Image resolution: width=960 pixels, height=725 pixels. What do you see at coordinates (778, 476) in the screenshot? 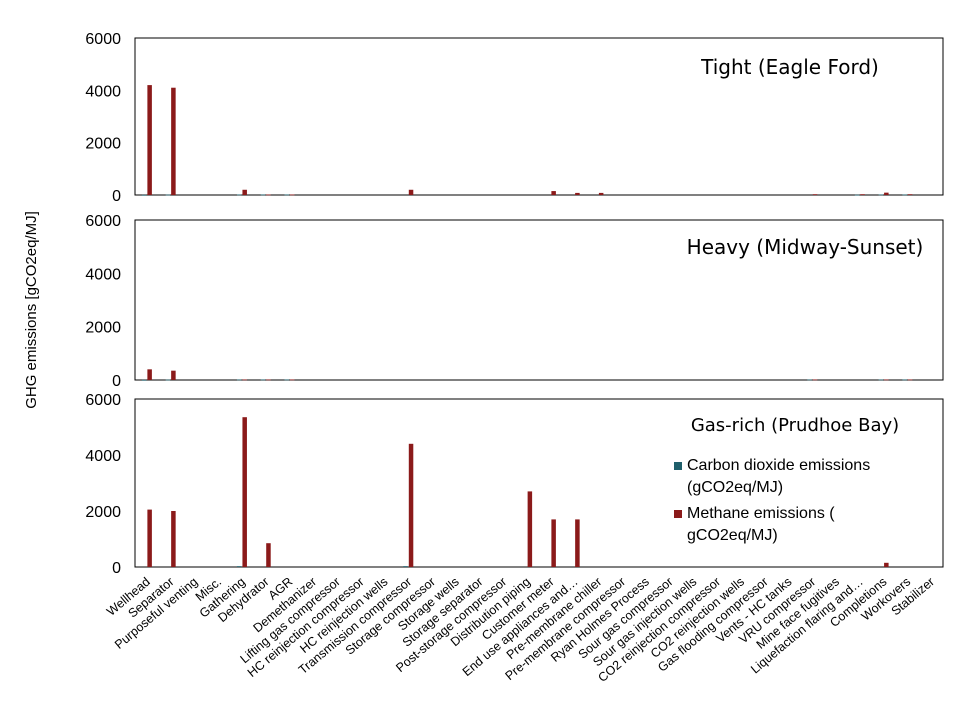
I see `legend-label: Carbon dioxide emissions (gCO2eq/MJ)` at bounding box center [778, 476].